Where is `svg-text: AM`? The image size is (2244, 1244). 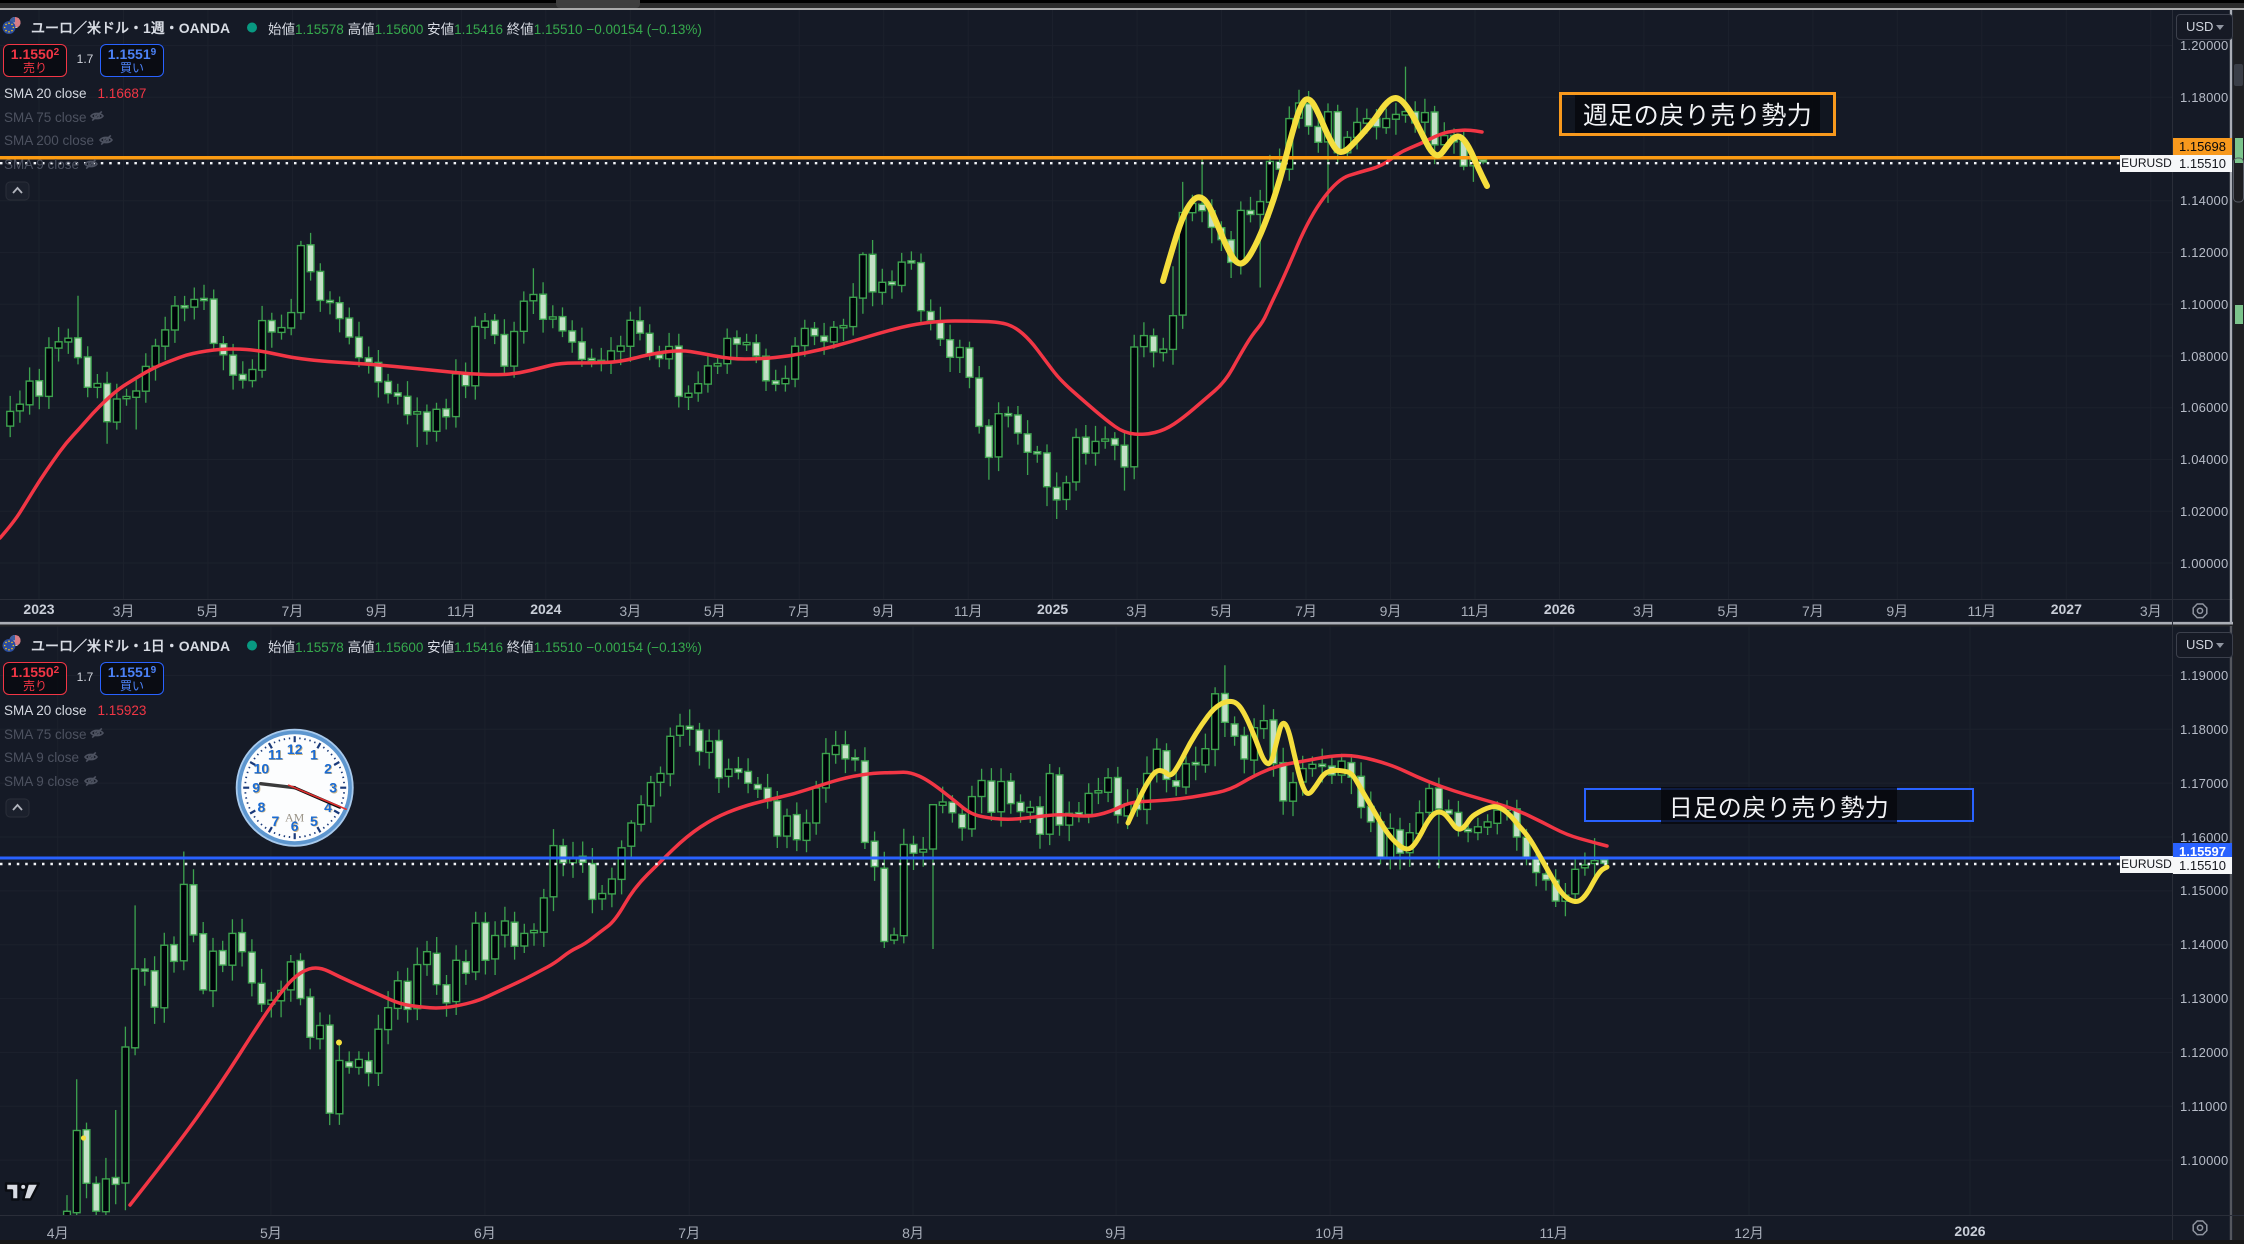
svg-text: AM is located at coordinates (295, 818).